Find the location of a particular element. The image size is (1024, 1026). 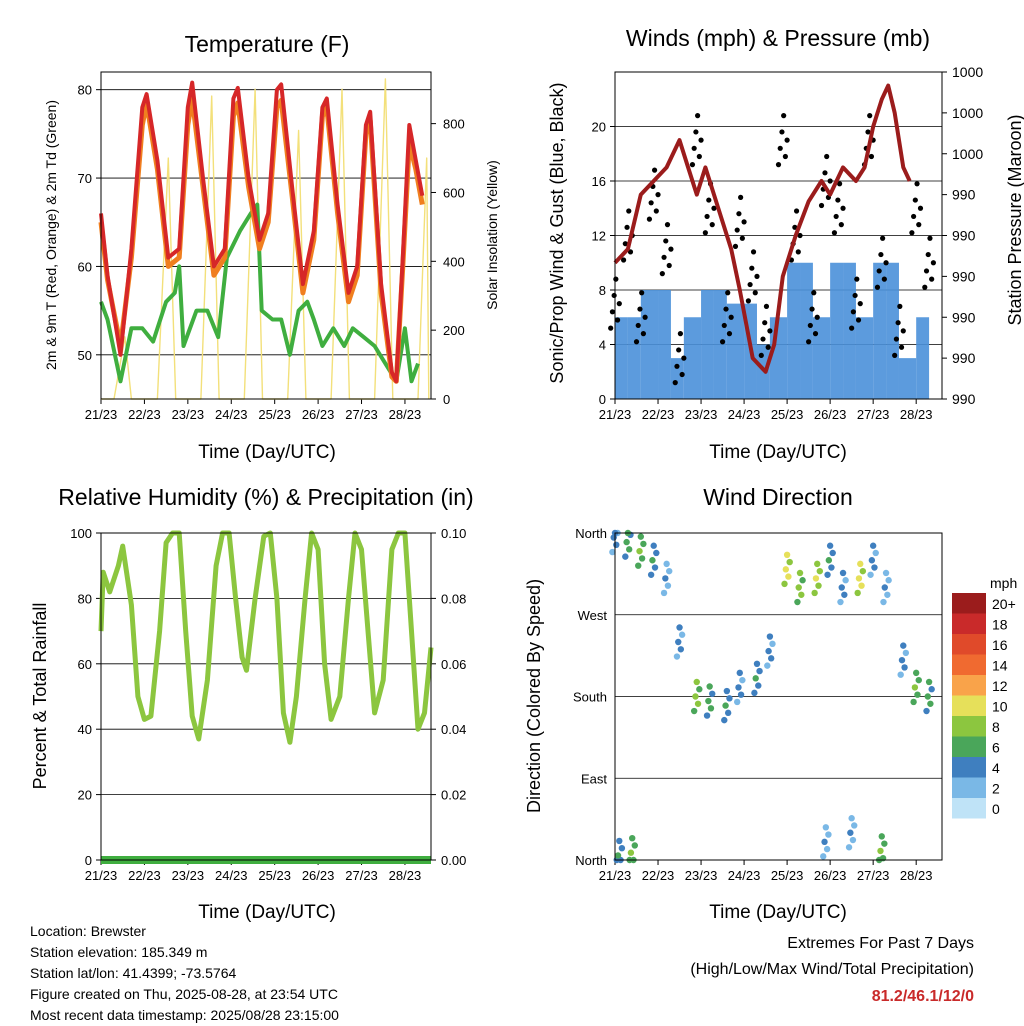

y-tick-label: 40 is located at coordinates (85, 729).